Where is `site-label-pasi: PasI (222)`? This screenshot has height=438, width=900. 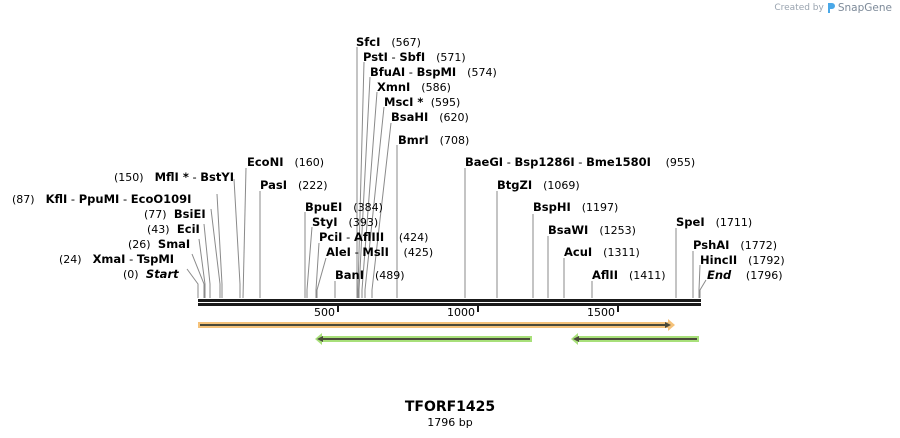
site-label-pasi: PasI (222) is located at coordinates (294, 185).